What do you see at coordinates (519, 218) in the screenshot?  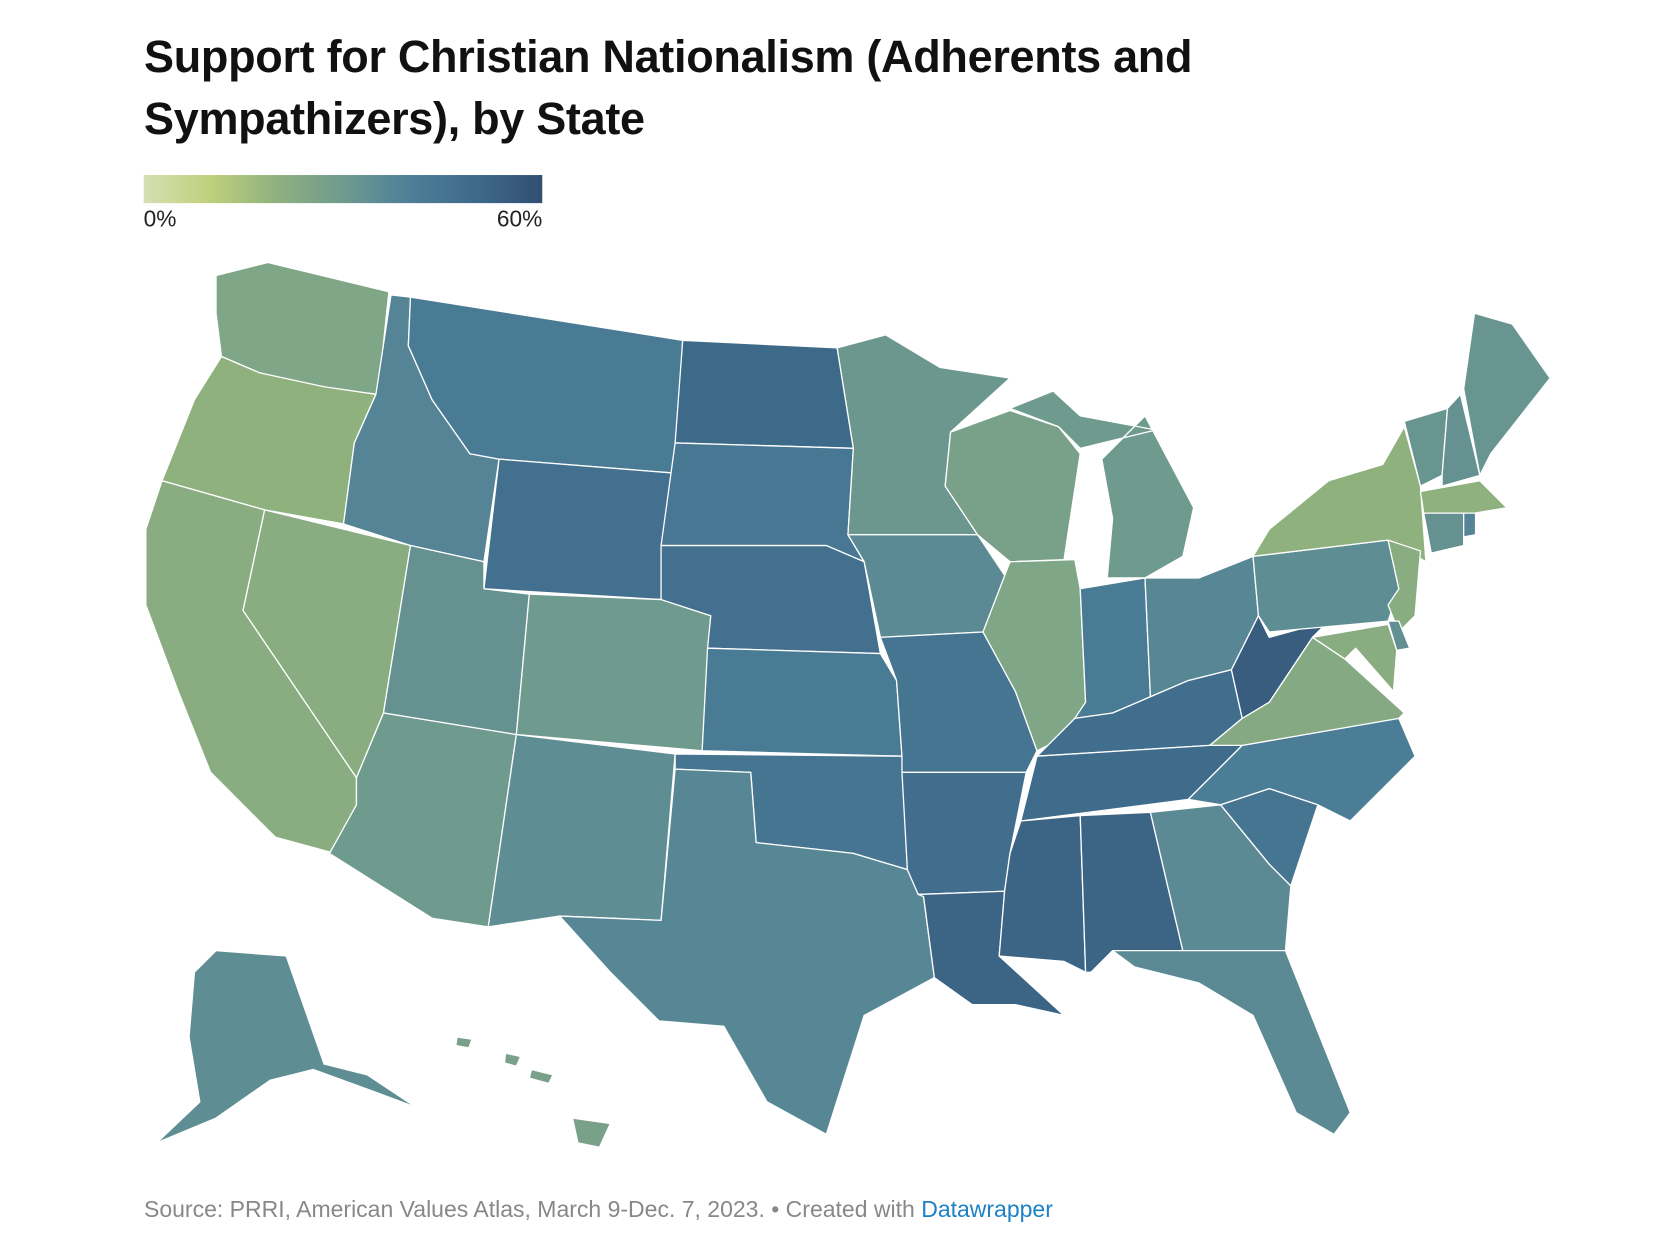 I see `legend-label: 60%` at bounding box center [519, 218].